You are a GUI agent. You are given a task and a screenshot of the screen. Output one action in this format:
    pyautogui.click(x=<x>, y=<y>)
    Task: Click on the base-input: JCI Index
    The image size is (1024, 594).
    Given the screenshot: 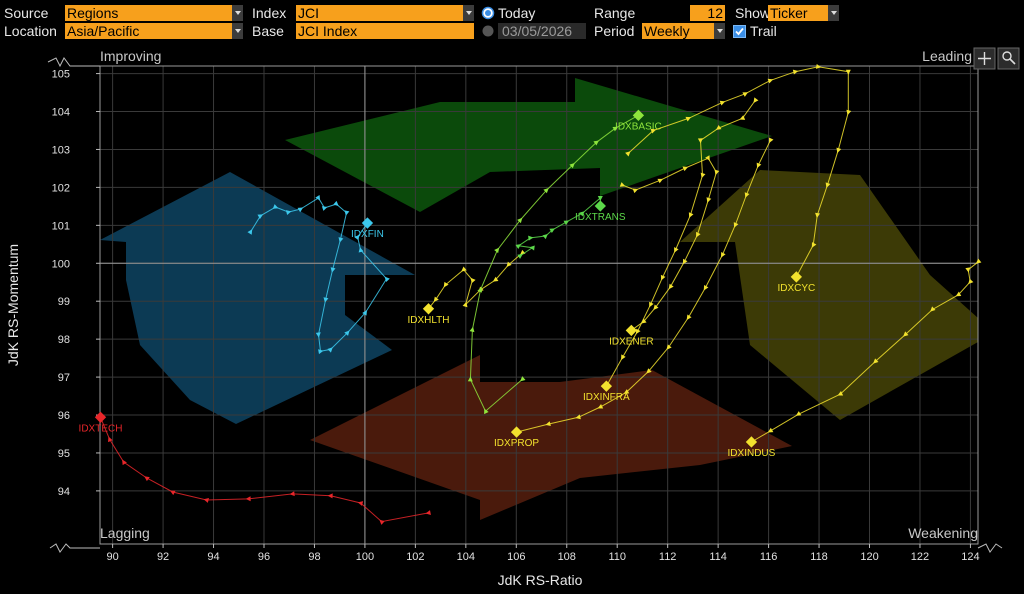 What is the action you would take?
    pyautogui.click(x=385, y=31)
    